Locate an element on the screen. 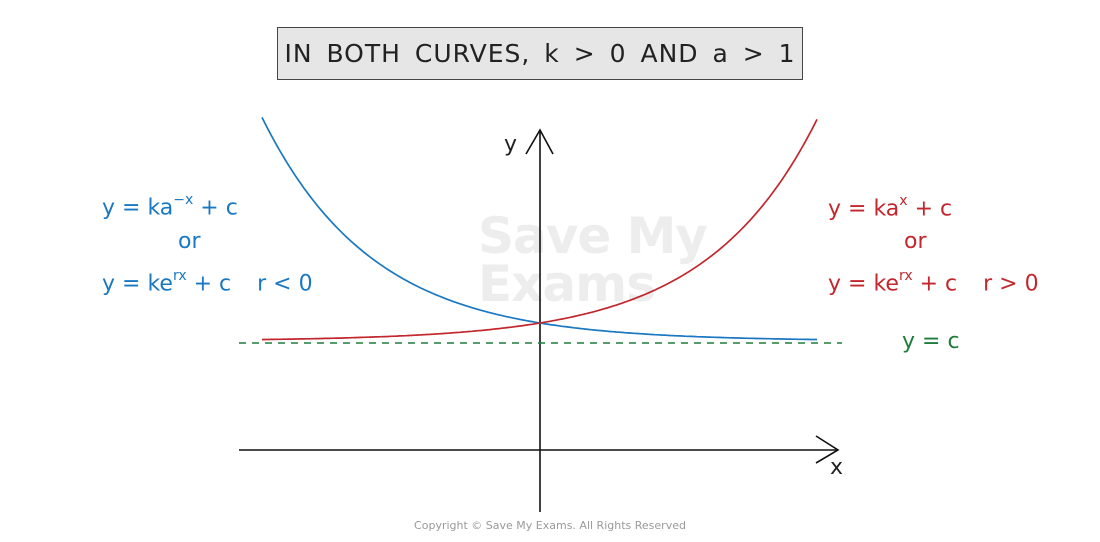 Image resolution: width=1100 pixels, height=542 pixels. y-axis-label: y is located at coordinates (511, 144).